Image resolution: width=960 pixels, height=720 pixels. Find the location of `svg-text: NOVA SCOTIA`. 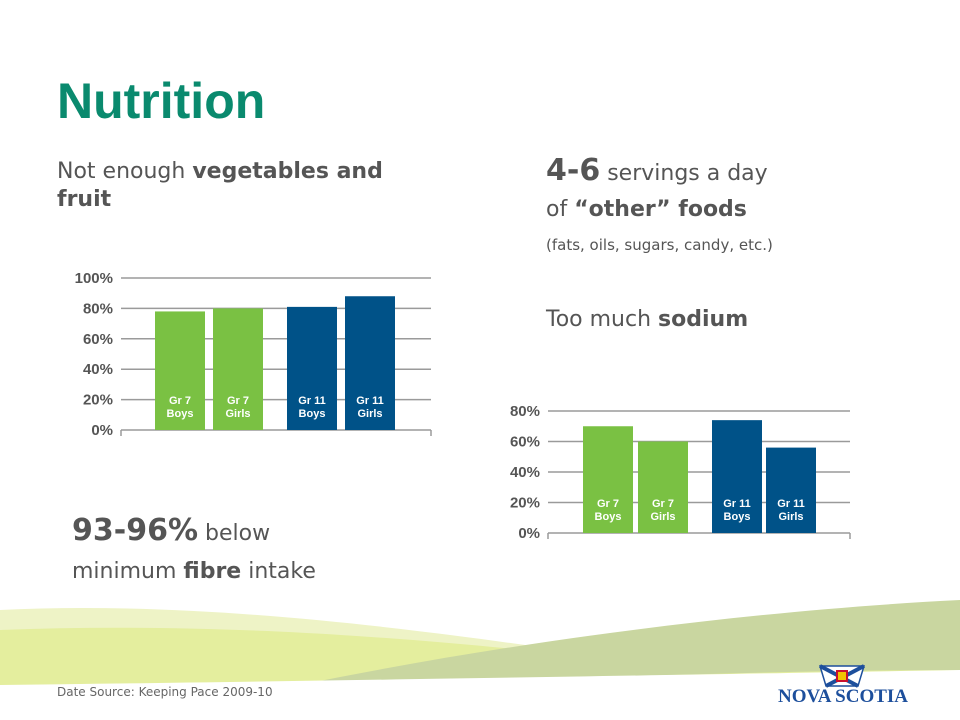

svg-text: NOVA SCOTIA is located at coordinates (843, 696).